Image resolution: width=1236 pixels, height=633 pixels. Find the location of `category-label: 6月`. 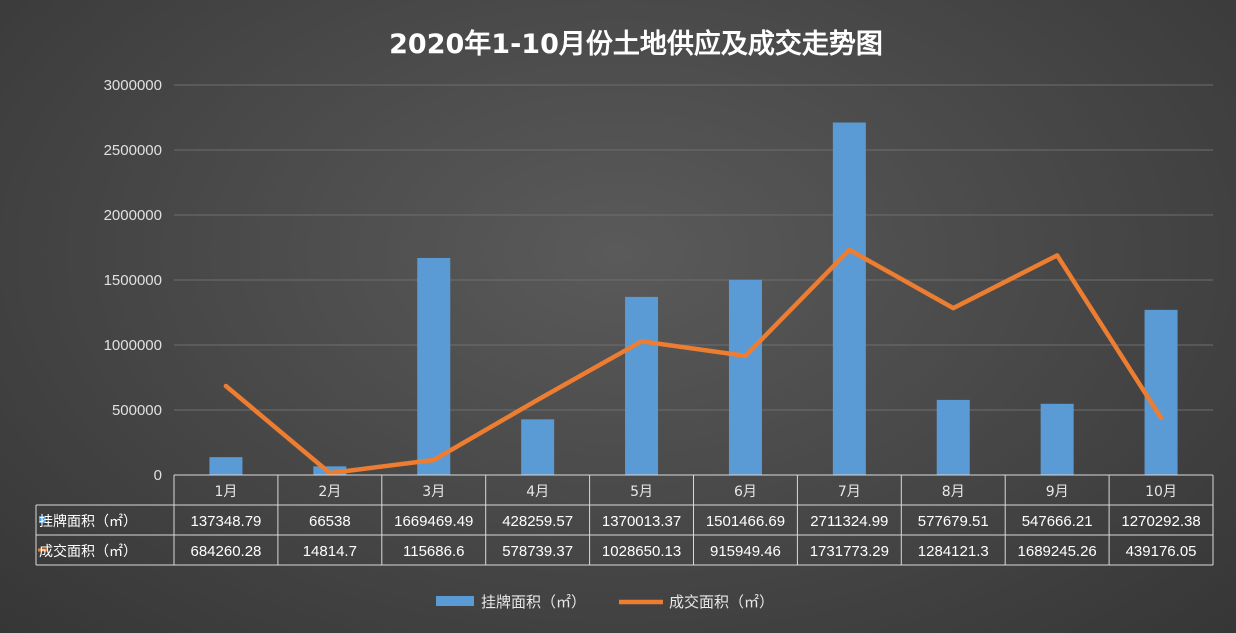

category-label: 6月 is located at coordinates (745, 492).